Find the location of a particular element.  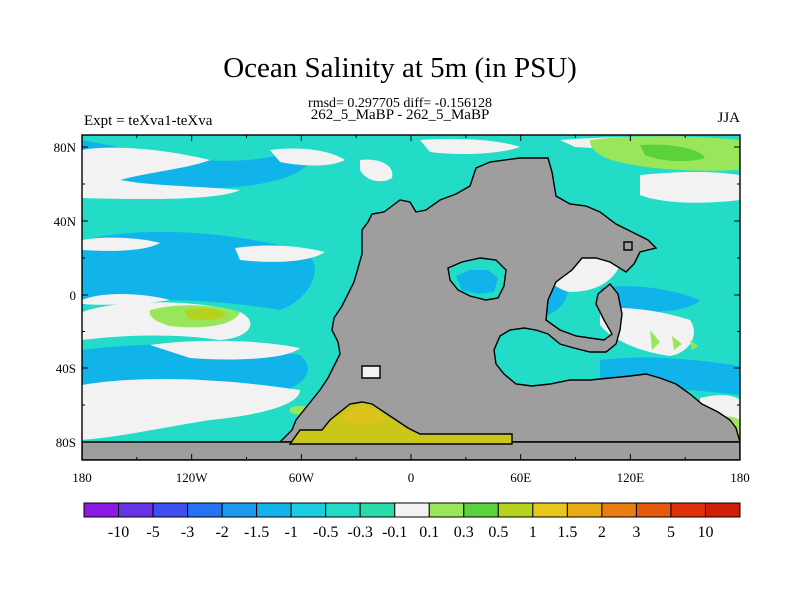

colorbar-label: -2 is located at coordinates (221, 532).